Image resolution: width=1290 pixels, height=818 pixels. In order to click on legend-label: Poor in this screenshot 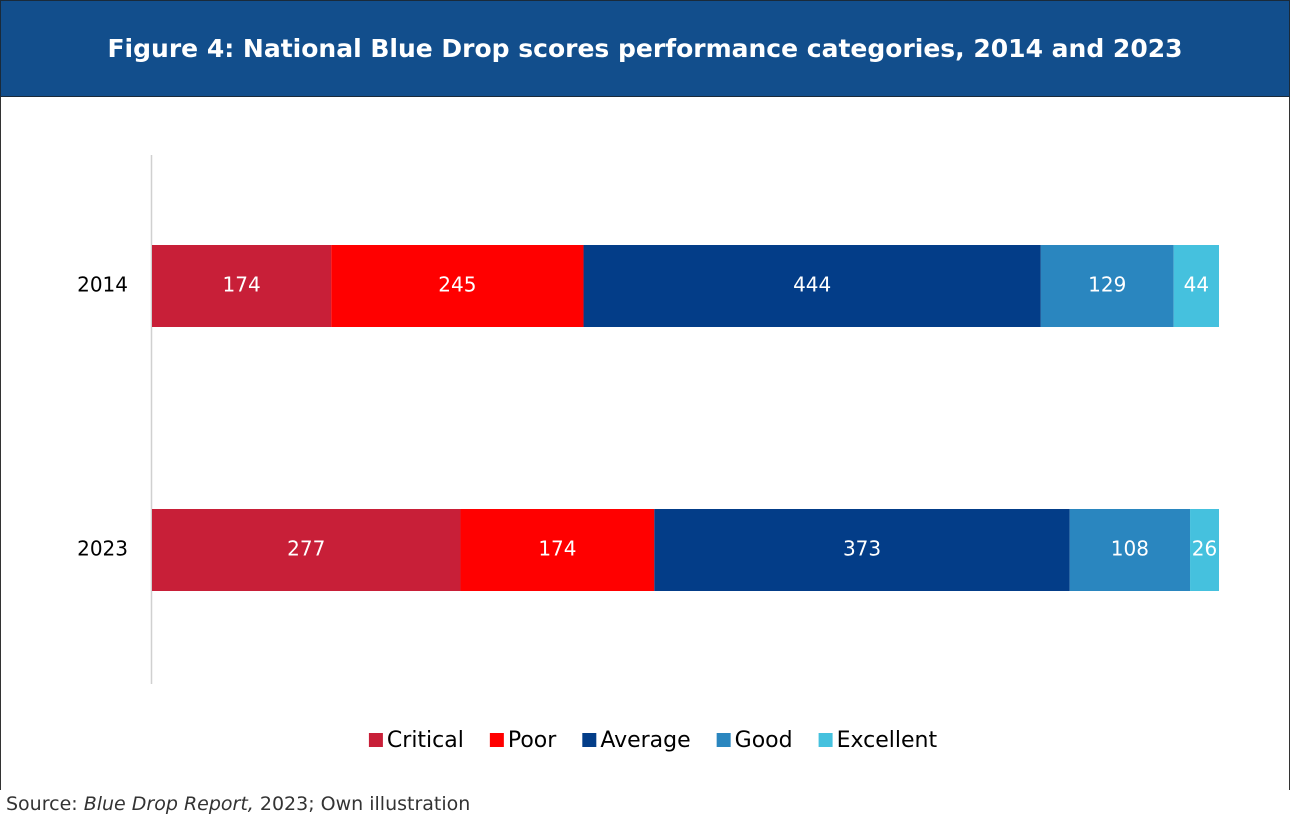, I will do `click(532, 740)`.